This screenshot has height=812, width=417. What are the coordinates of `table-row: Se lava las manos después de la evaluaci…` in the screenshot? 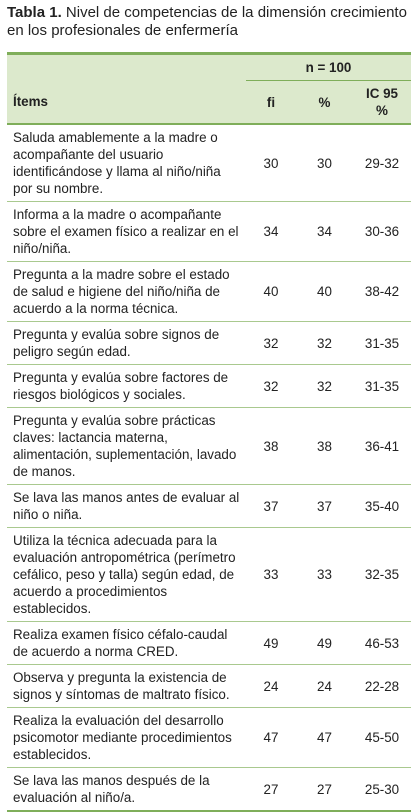 It's located at (209, 789).